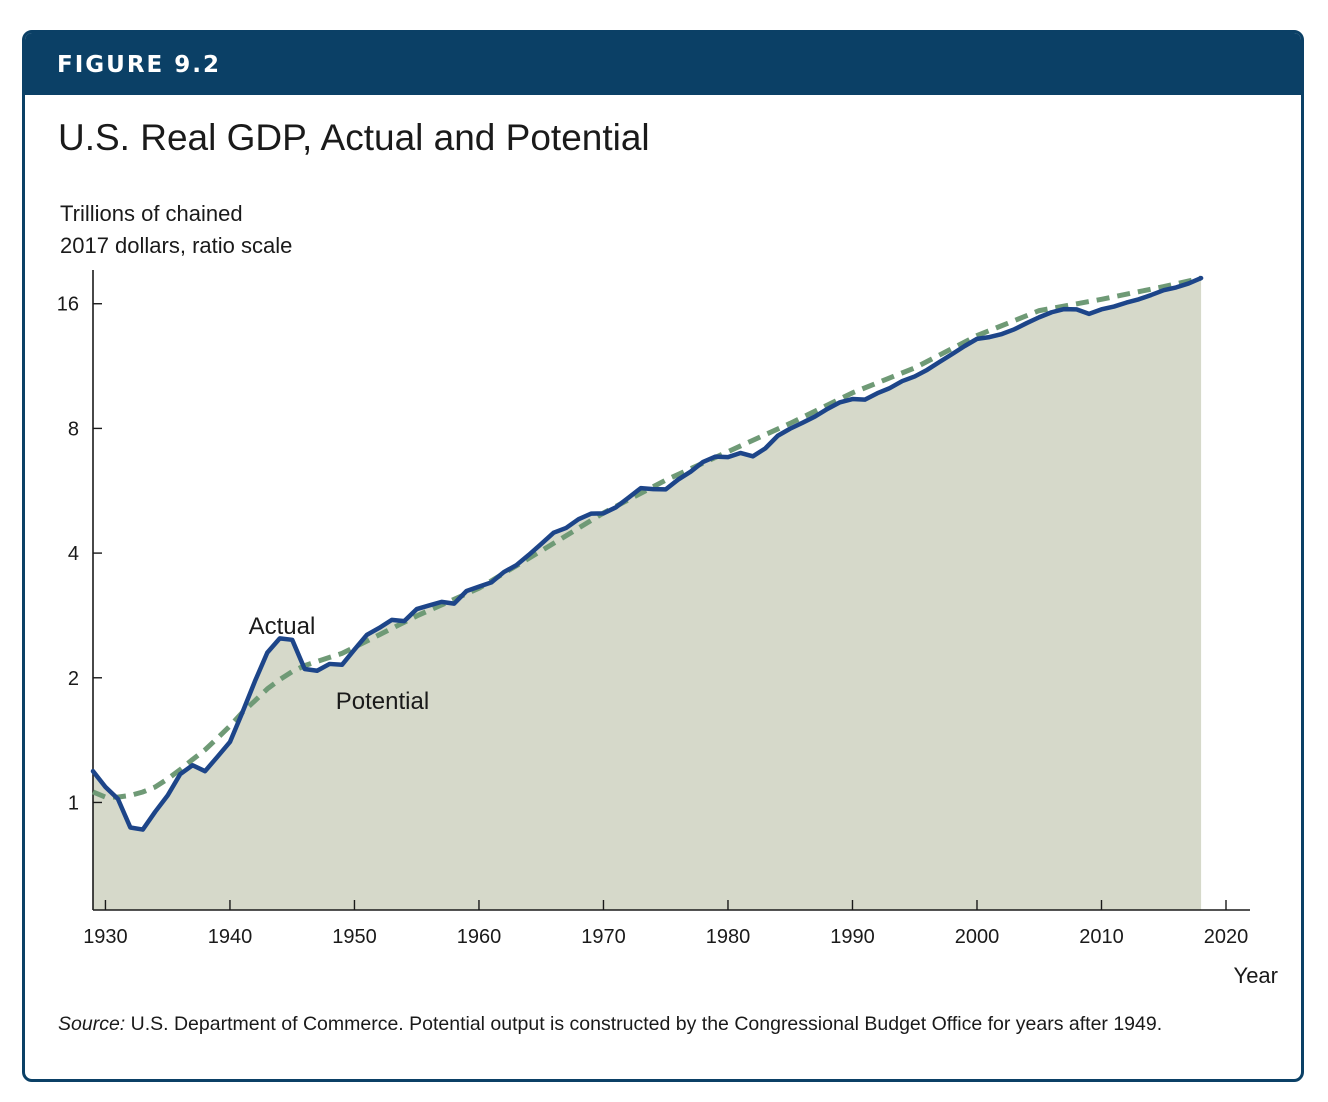 This screenshot has height=1102, width=1328. What do you see at coordinates (92, 1024) in the screenshot?
I see `source-prefix: Source:` at bounding box center [92, 1024].